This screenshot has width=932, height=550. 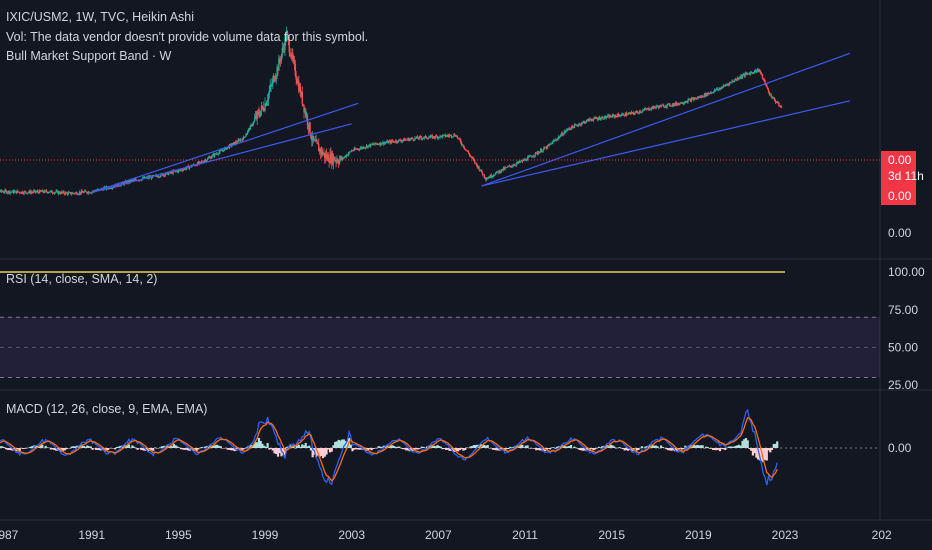 What do you see at coordinates (107, 409) in the screenshot?
I see `macd-legend: MACD (12, 26, close, 9, EMA, EMA)` at bounding box center [107, 409].